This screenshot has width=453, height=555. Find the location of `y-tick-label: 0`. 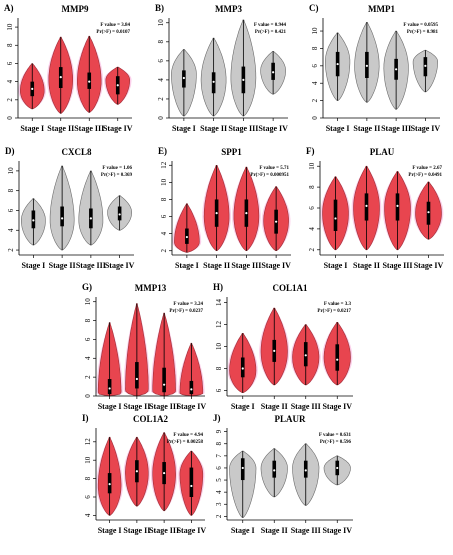

y-tick-label: 0 is located at coordinates (10, 118).